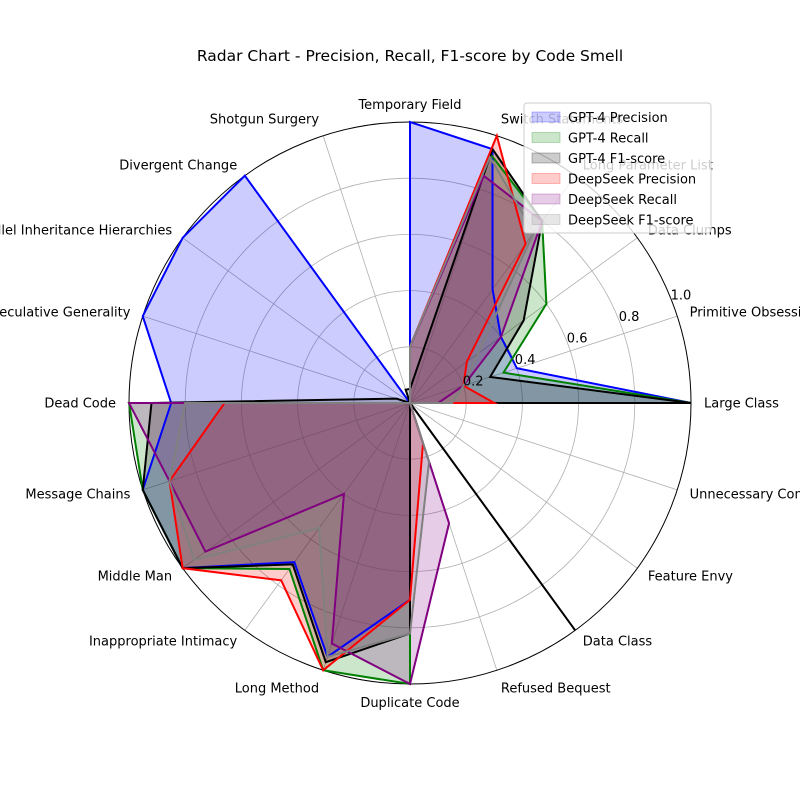  I want to click on legend-box, so click(617, 168).